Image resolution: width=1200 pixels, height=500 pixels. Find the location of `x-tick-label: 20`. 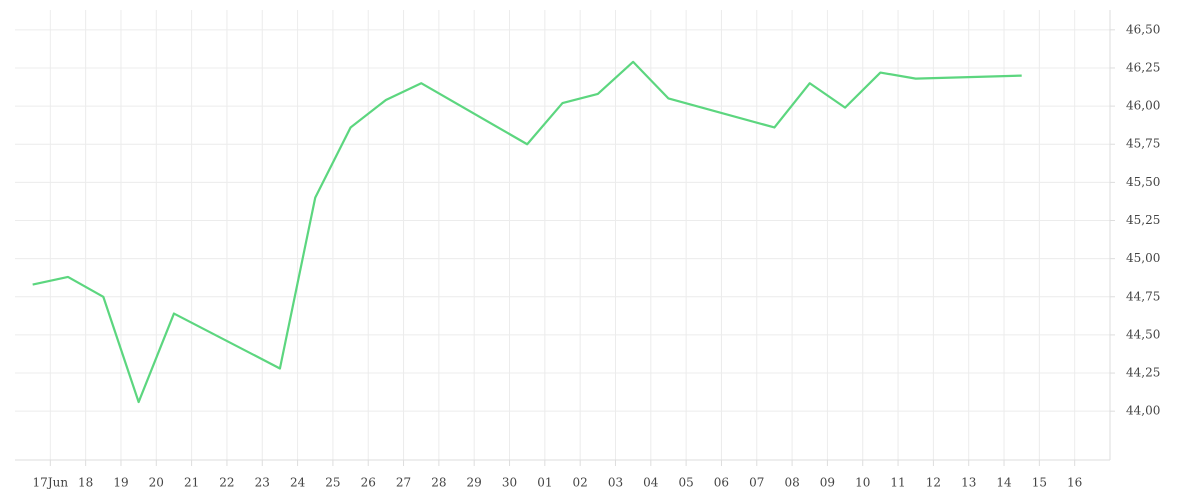

x-tick-label: 20 is located at coordinates (156, 483).